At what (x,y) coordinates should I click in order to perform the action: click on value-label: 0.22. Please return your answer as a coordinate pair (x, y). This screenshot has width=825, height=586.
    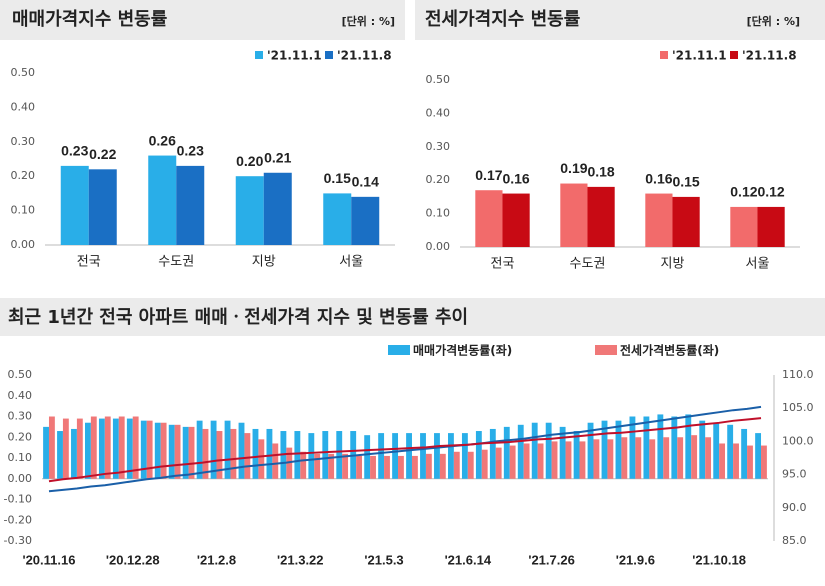
    Looking at the image, I should click on (102, 154).